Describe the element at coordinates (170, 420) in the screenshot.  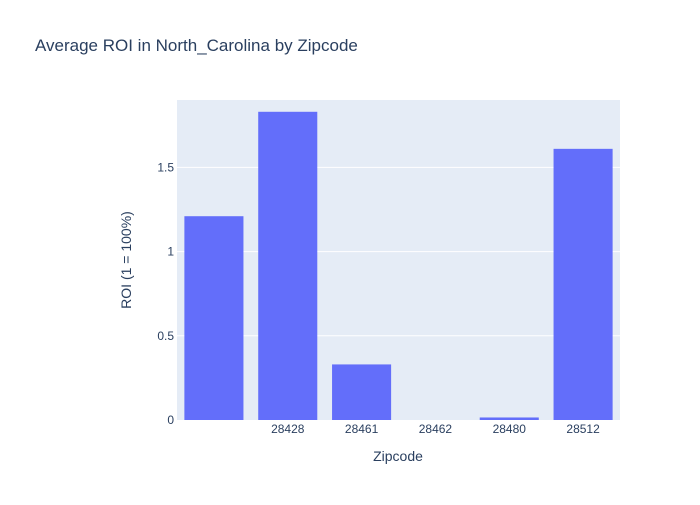
I see `y-tick-label: 0` at that location.